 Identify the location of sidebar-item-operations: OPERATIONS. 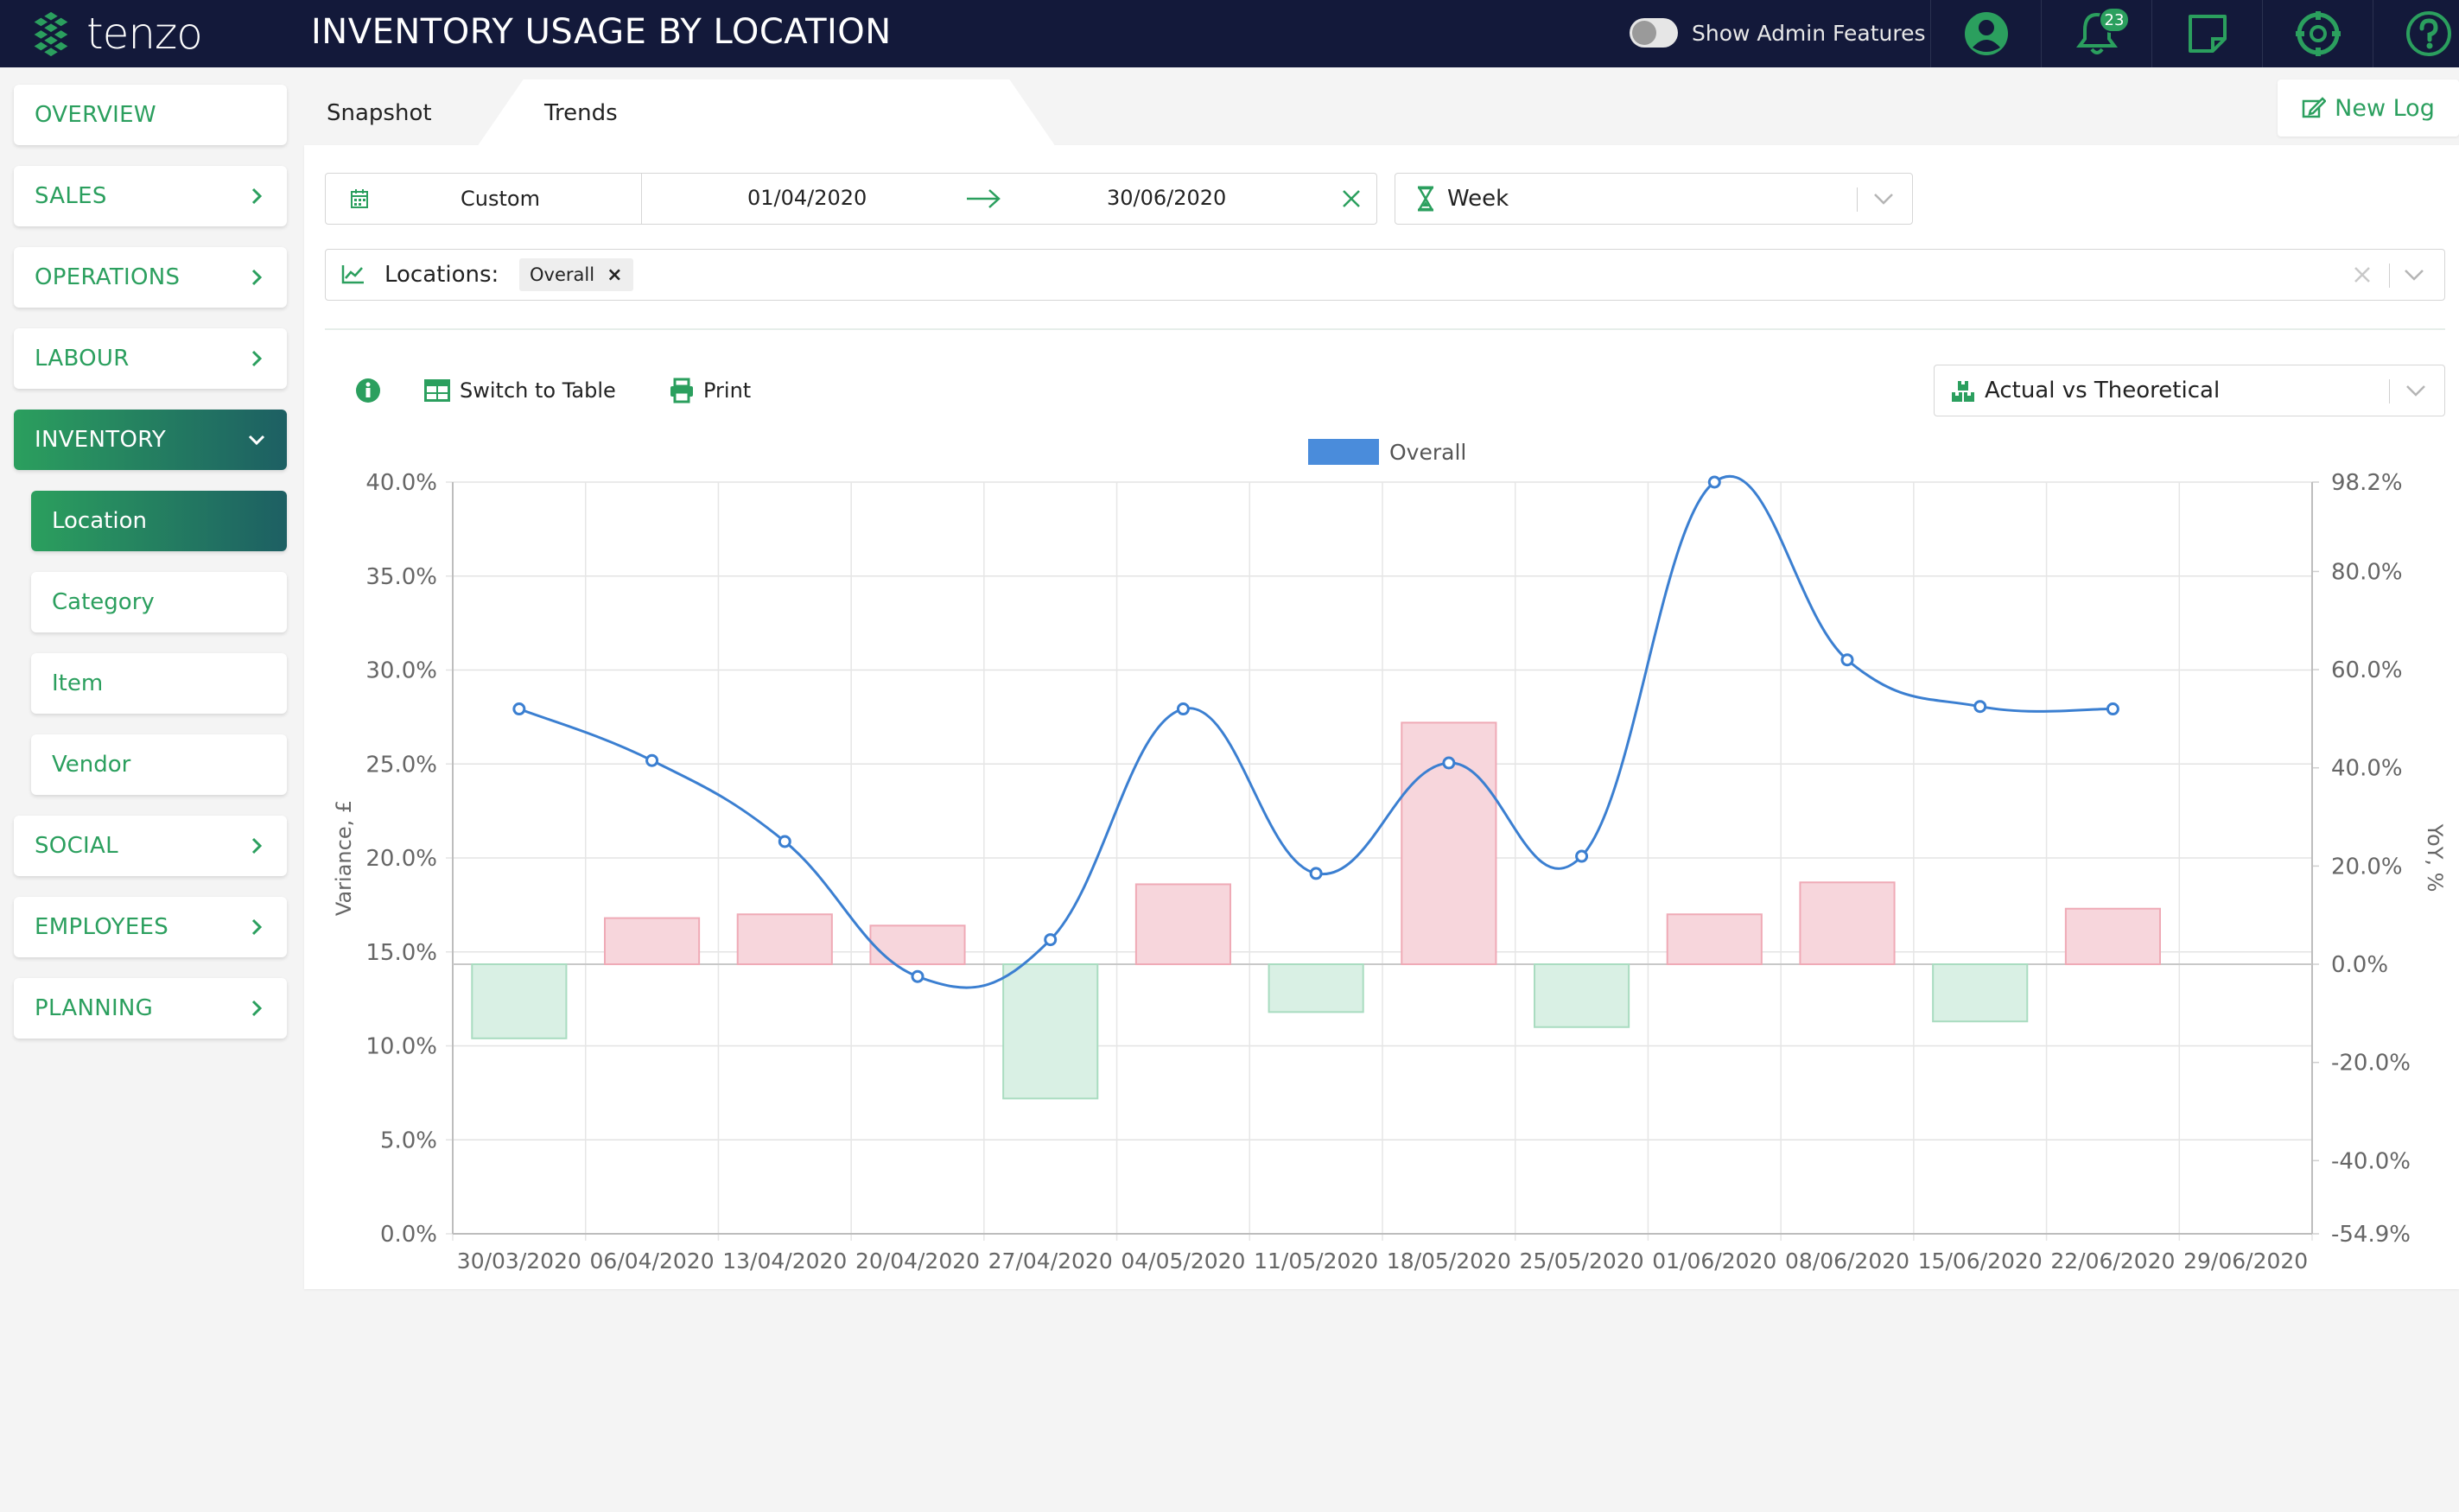
(150, 277).